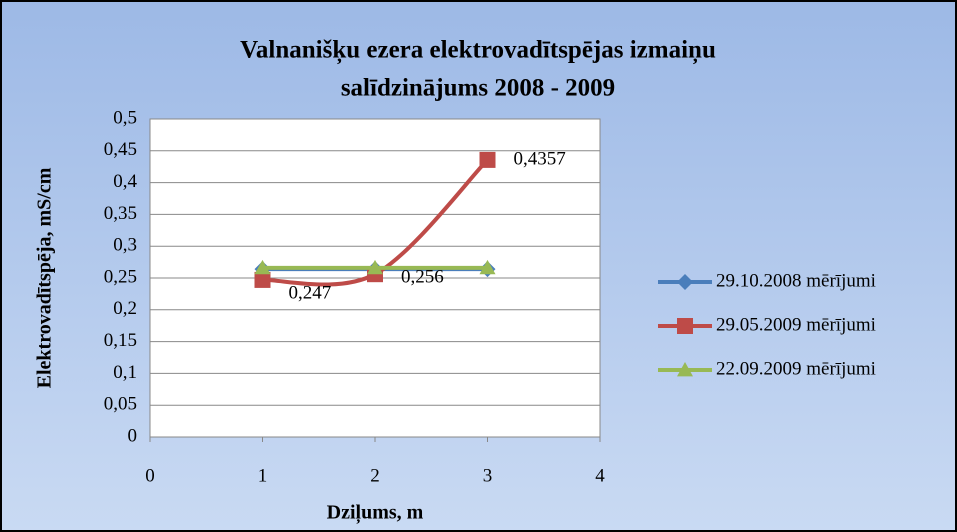 Image resolution: width=957 pixels, height=532 pixels. What do you see at coordinates (125, 117) in the screenshot?
I see `y-tick-label: 0,5` at bounding box center [125, 117].